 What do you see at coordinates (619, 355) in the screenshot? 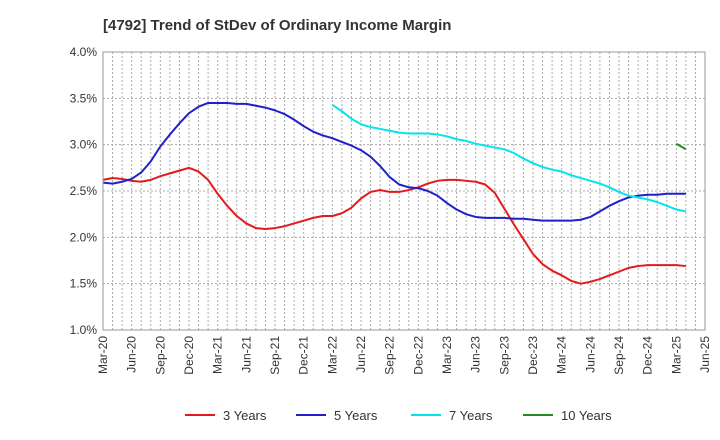
I see `x-tick-label: Sep-24` at bounding box center [619, 355].